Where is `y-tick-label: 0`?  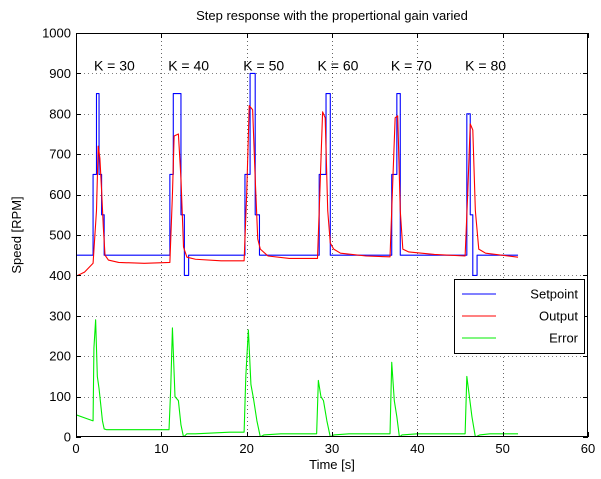 y-tick-label: 0 is located at coordinates (67, 437).